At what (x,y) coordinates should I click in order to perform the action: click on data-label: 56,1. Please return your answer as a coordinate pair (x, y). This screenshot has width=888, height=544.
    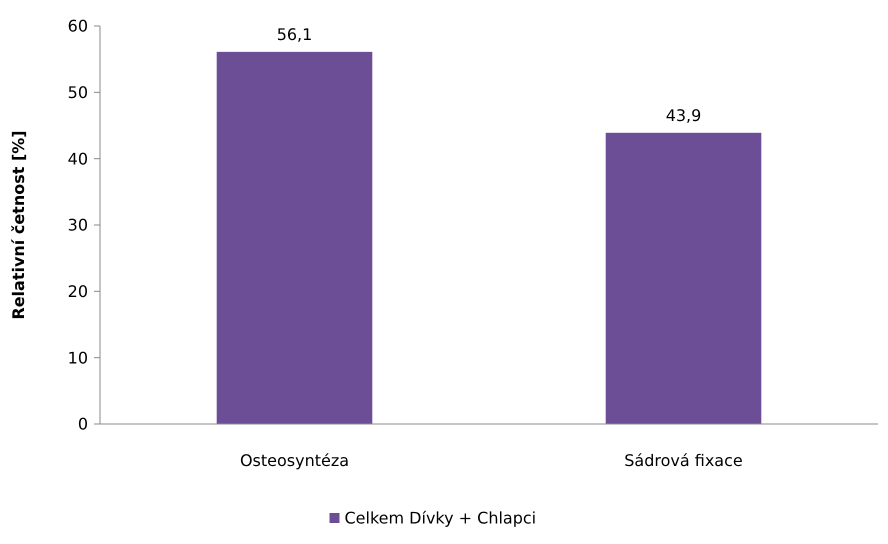
    Looking at the image, I should click on (294, 34).